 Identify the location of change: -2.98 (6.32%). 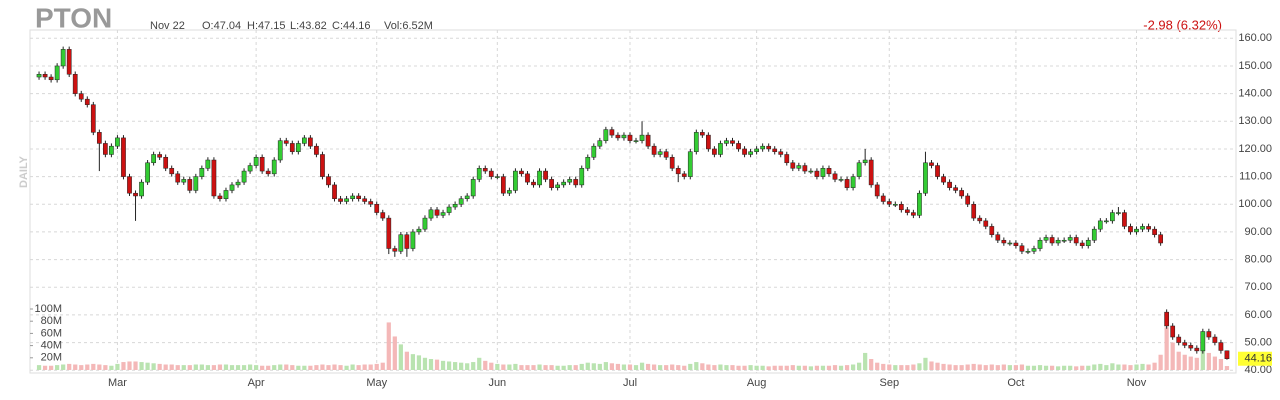
(1182, 24).